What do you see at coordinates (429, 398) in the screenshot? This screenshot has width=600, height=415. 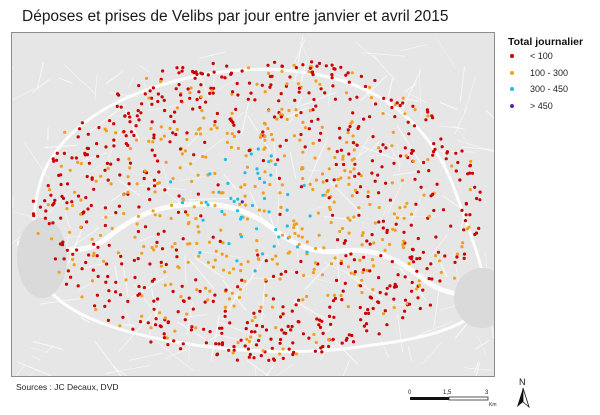 I see `scale-segment-dark` at bounding box center [429, 398].